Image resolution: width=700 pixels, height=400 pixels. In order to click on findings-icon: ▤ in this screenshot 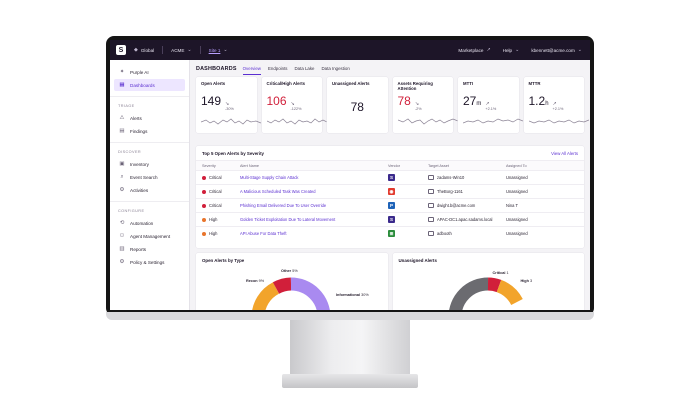, I will do `click(122, 131)`.